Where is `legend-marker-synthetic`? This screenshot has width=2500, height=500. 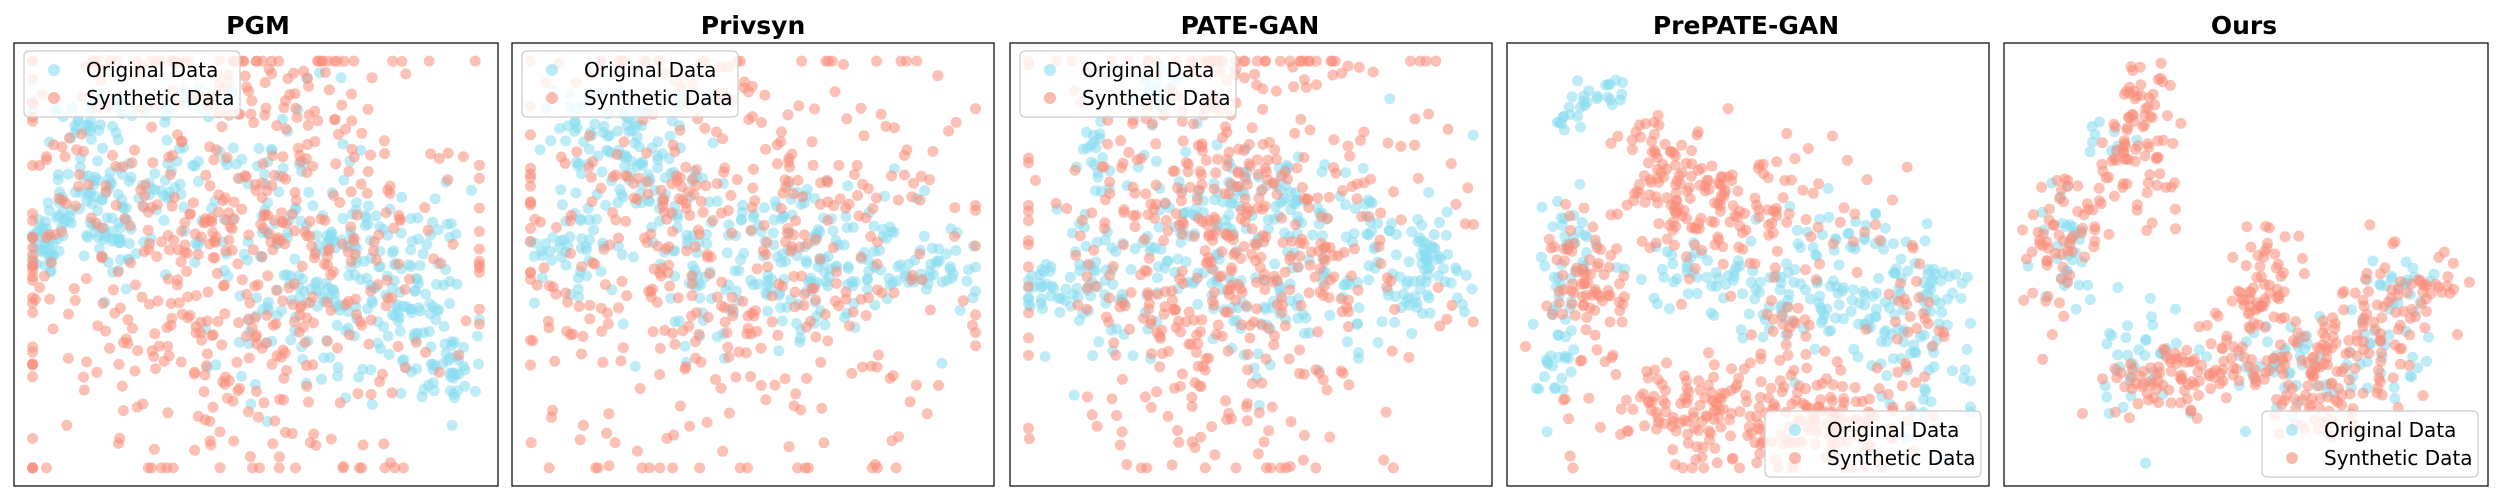 legend-marker-synthetic is located at coordinates (2292, 458).